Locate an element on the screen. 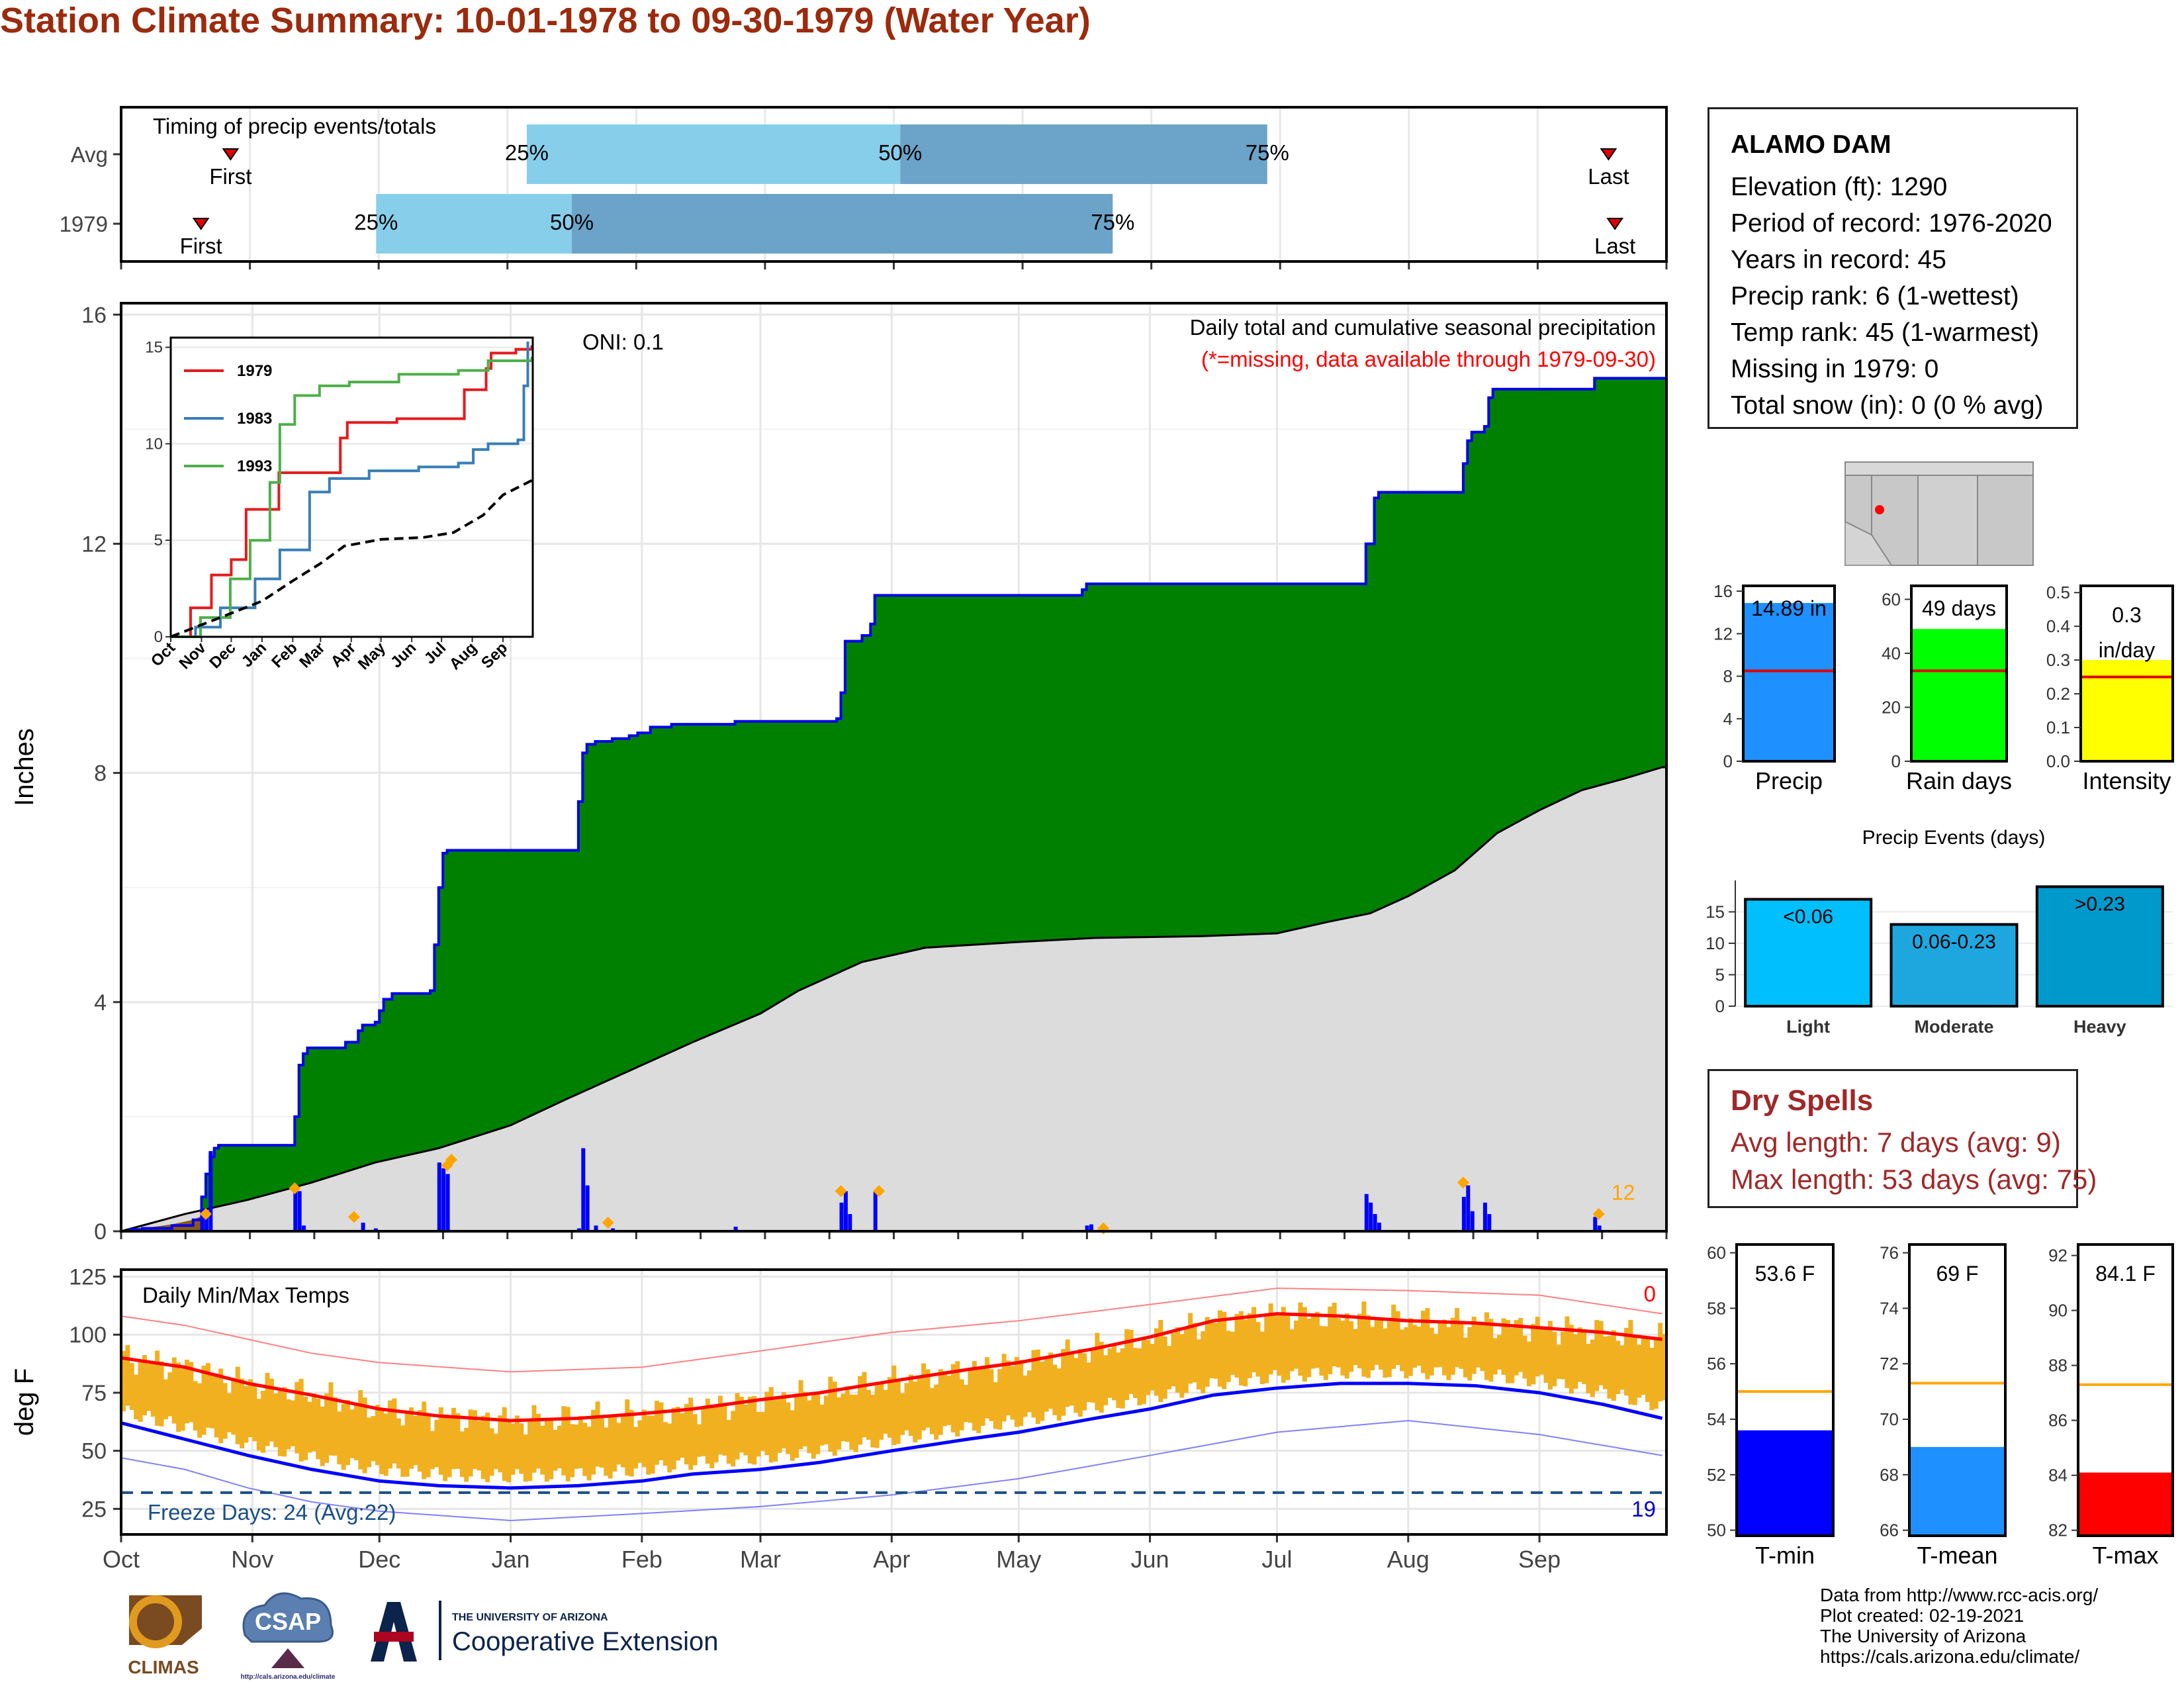 The height and width of the screenshot is (1688, 2184). precip-summary-1-ytick-label: 60 is located at coordinates (1891, 599).